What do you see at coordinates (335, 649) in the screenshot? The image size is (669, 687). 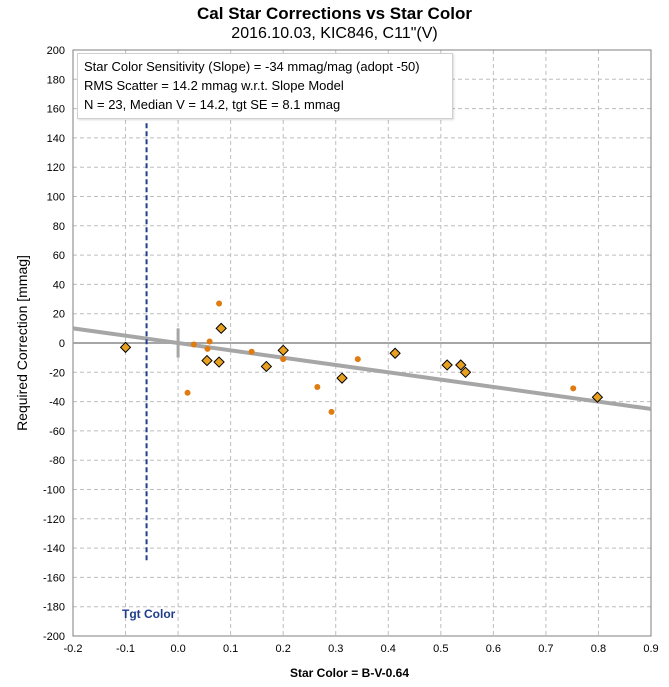 I see `x-tick-label: 0.3` at bounding box center [335, 649].